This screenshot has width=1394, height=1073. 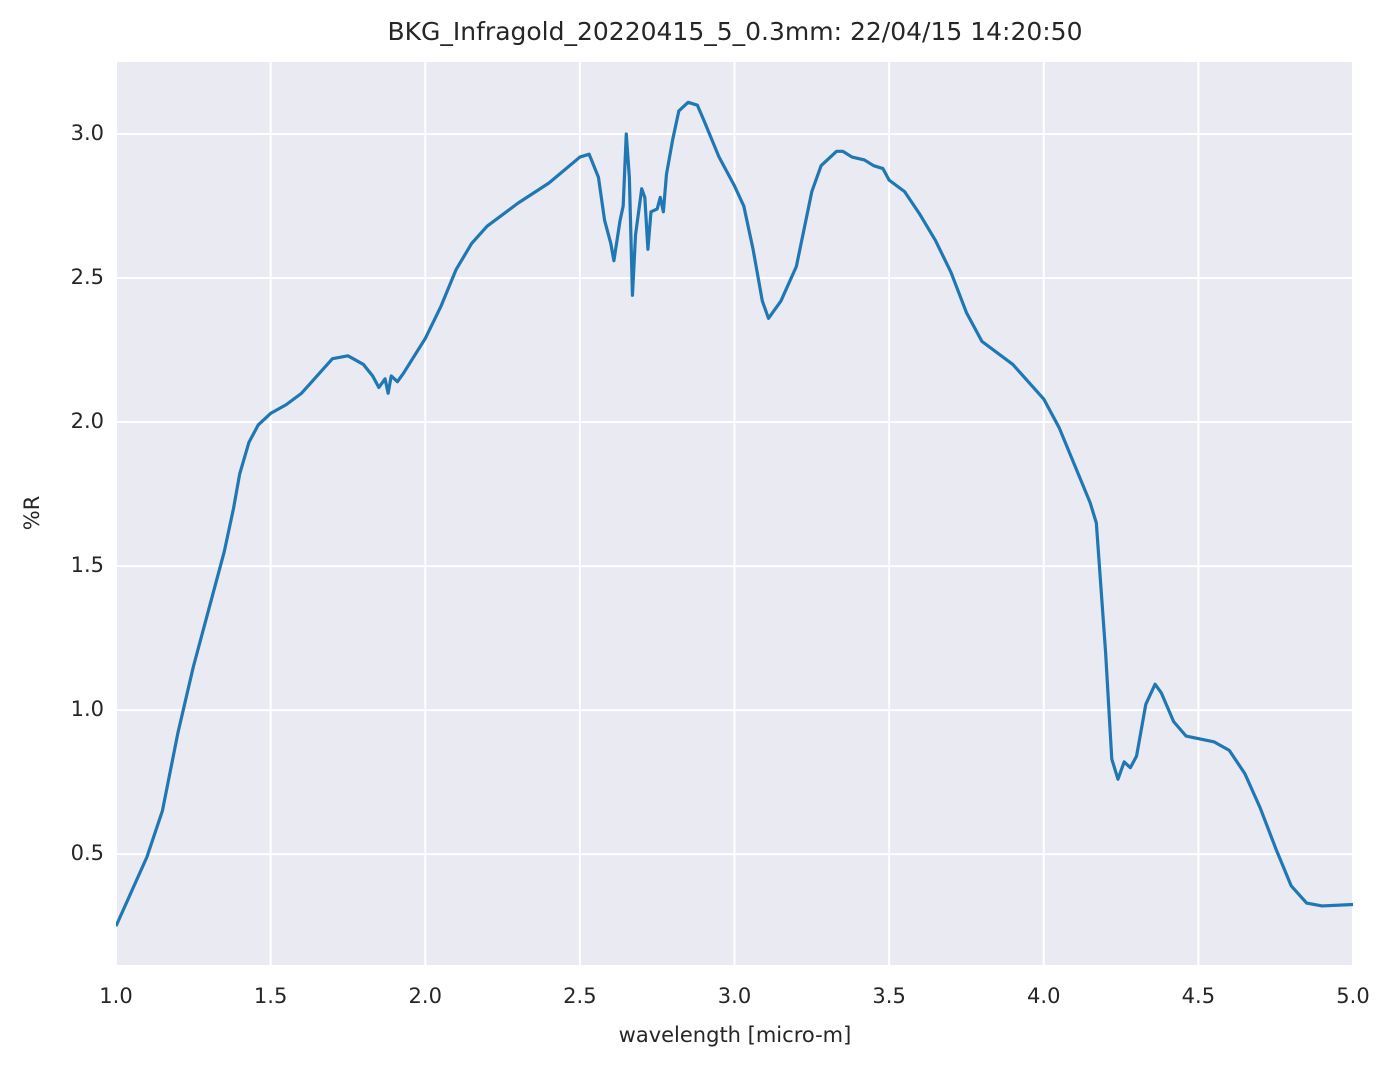 I want to click on x-tick-label: 1.0, so click(x=115, y=996).